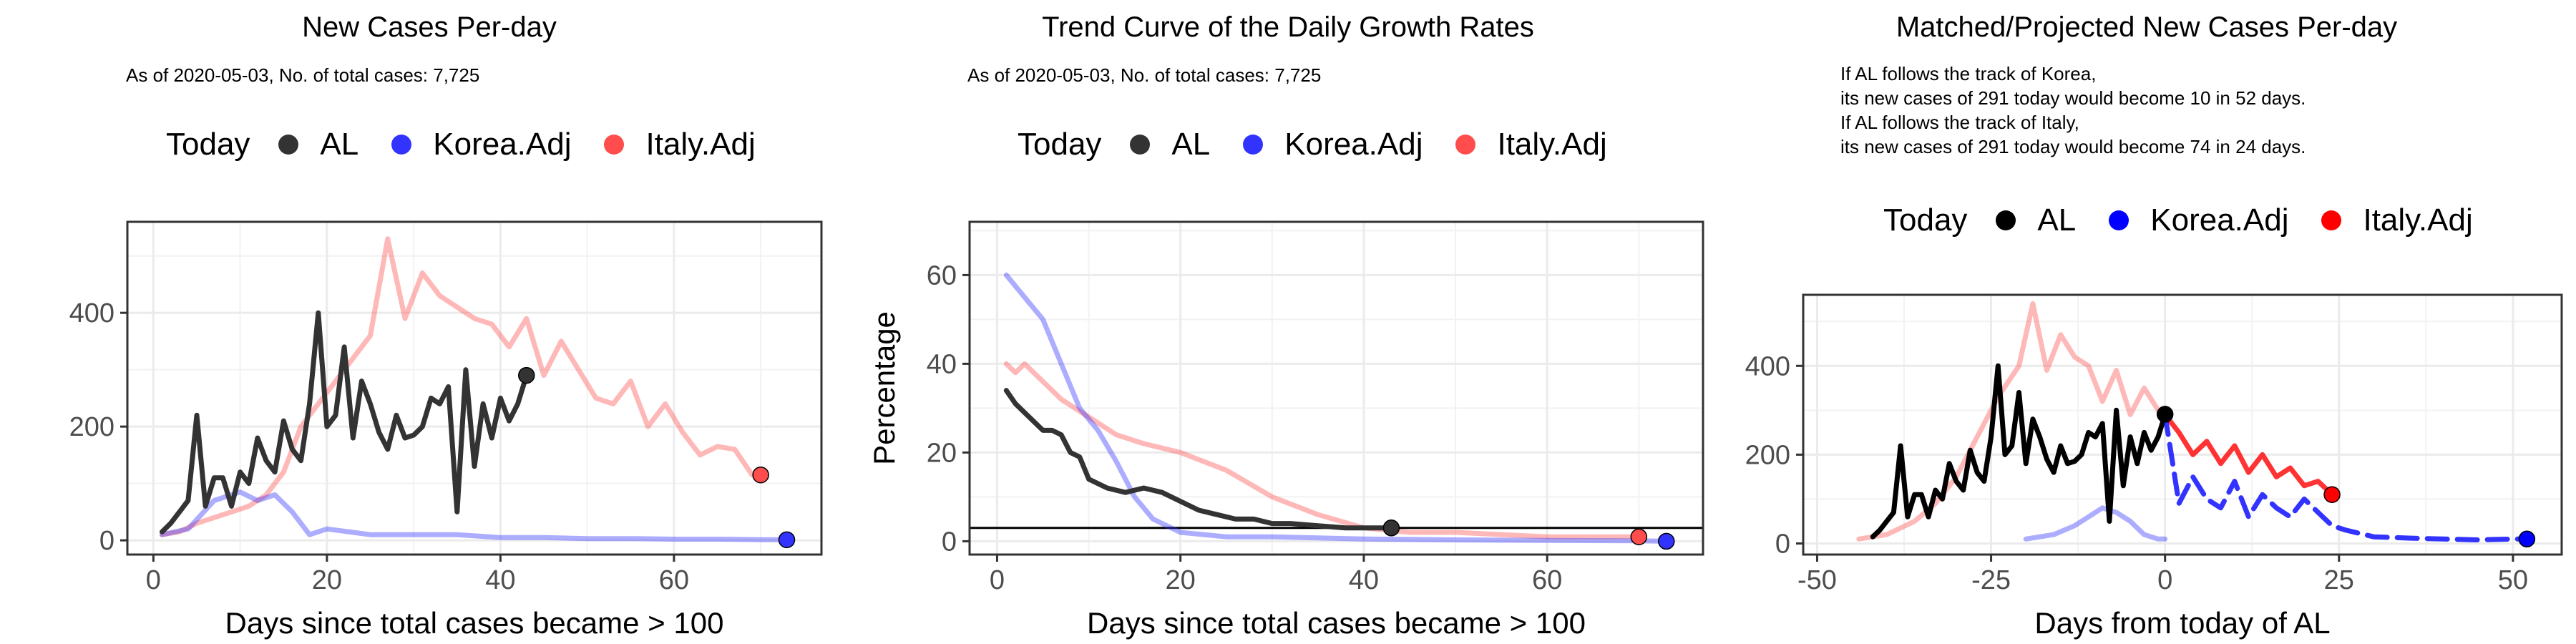 This screenshot has width=2576, height=644. I want to click on y-tick-label: 40, so click(942, 364).